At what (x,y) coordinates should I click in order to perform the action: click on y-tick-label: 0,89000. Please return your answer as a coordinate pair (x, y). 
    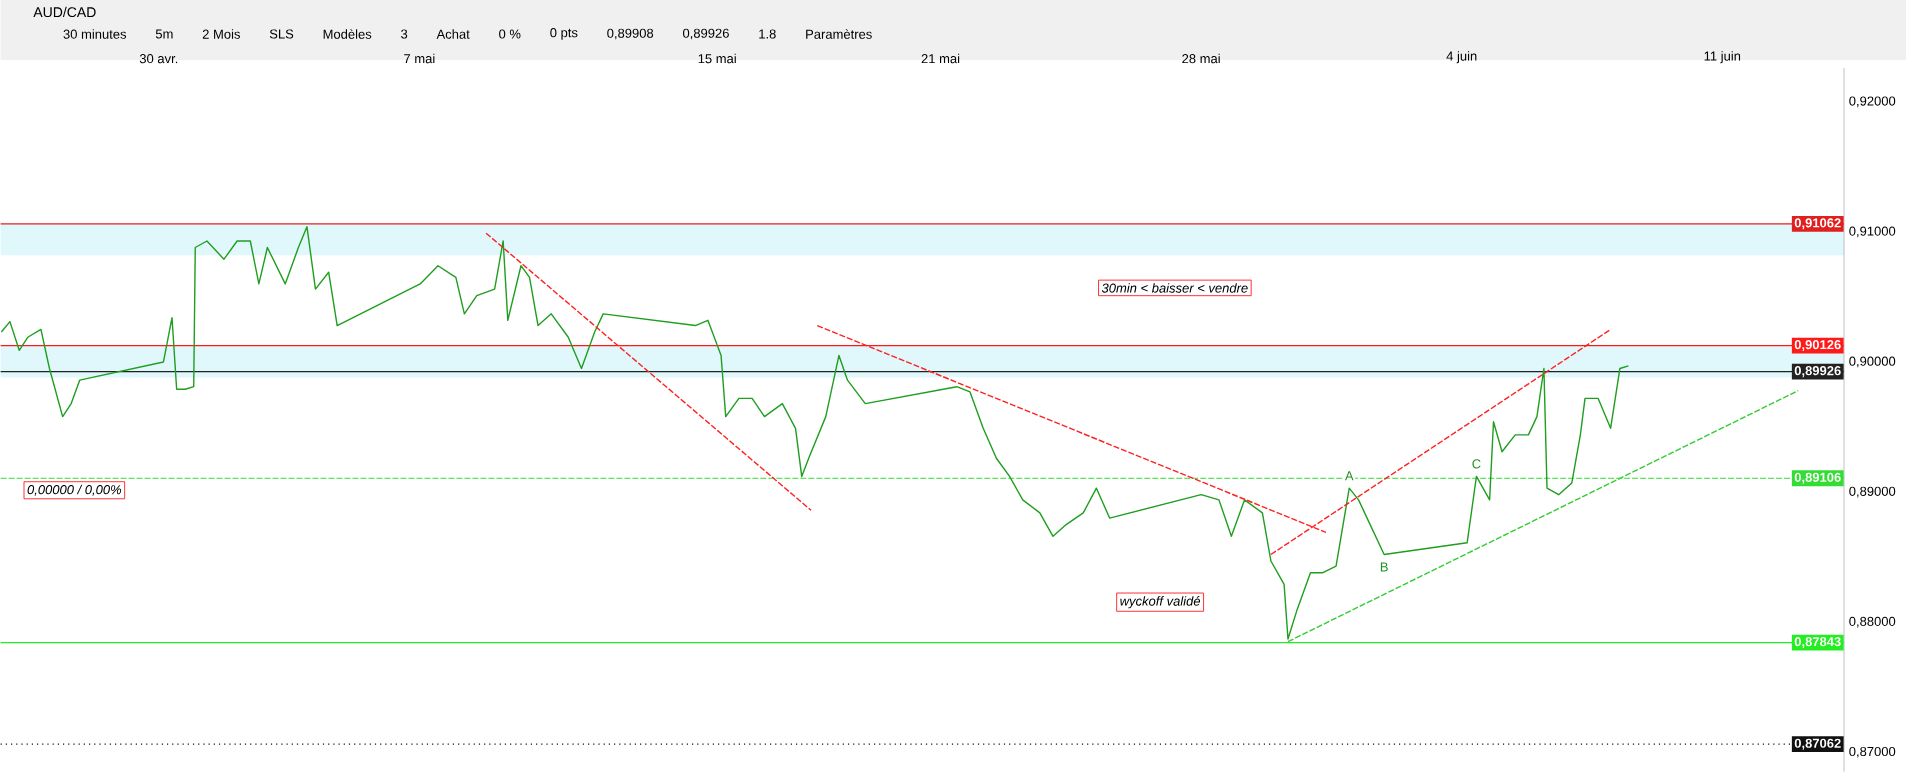
    Looking at the image, I should click on (1872, 492).